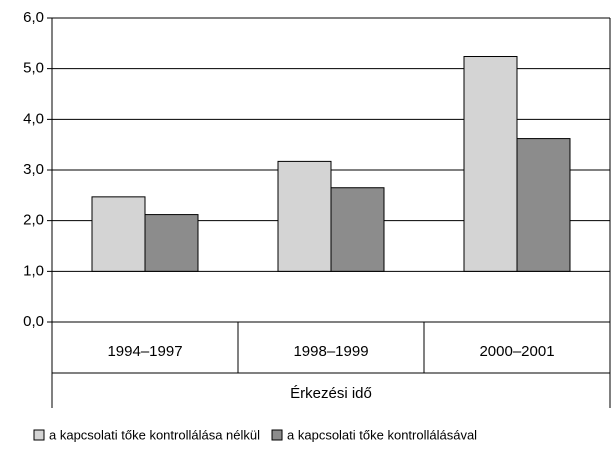  I want to click on x-tick-label: 1994–1997, so click(144, 351).